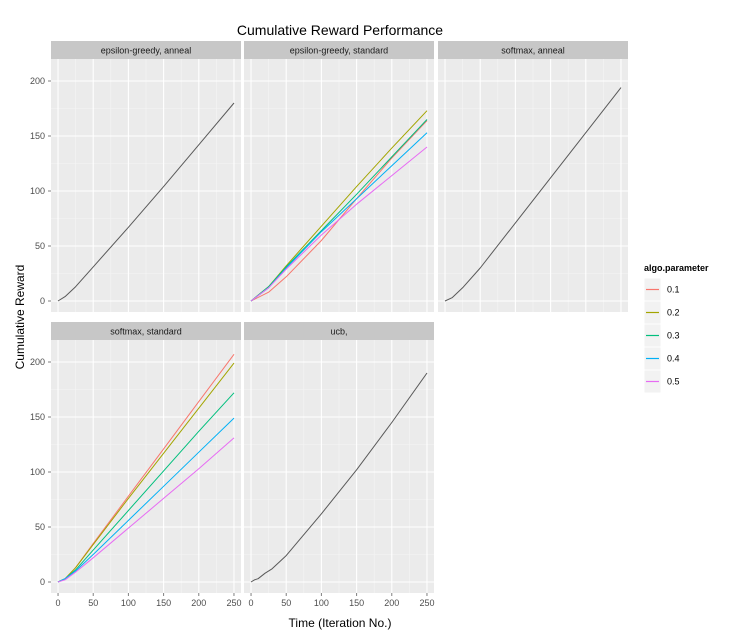 The image size is (750, 641). I want to click on legend: algo.parameter 0.1 0.2 0.3 0.4 0.5, so click(676, 328).